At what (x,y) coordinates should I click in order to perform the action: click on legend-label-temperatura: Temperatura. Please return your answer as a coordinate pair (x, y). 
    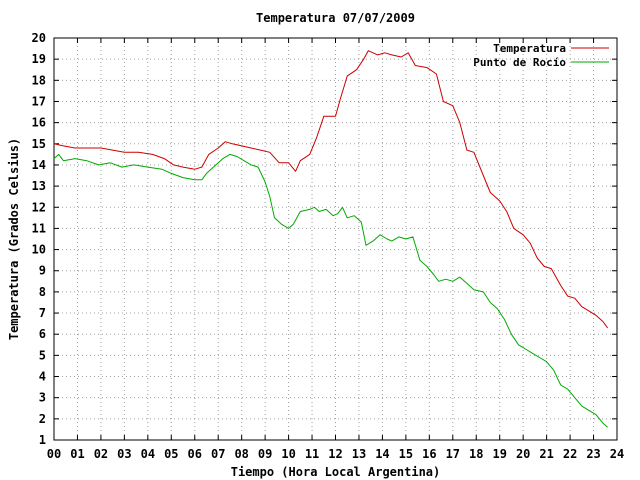
    Looking at the image, I should click on (529, 48).